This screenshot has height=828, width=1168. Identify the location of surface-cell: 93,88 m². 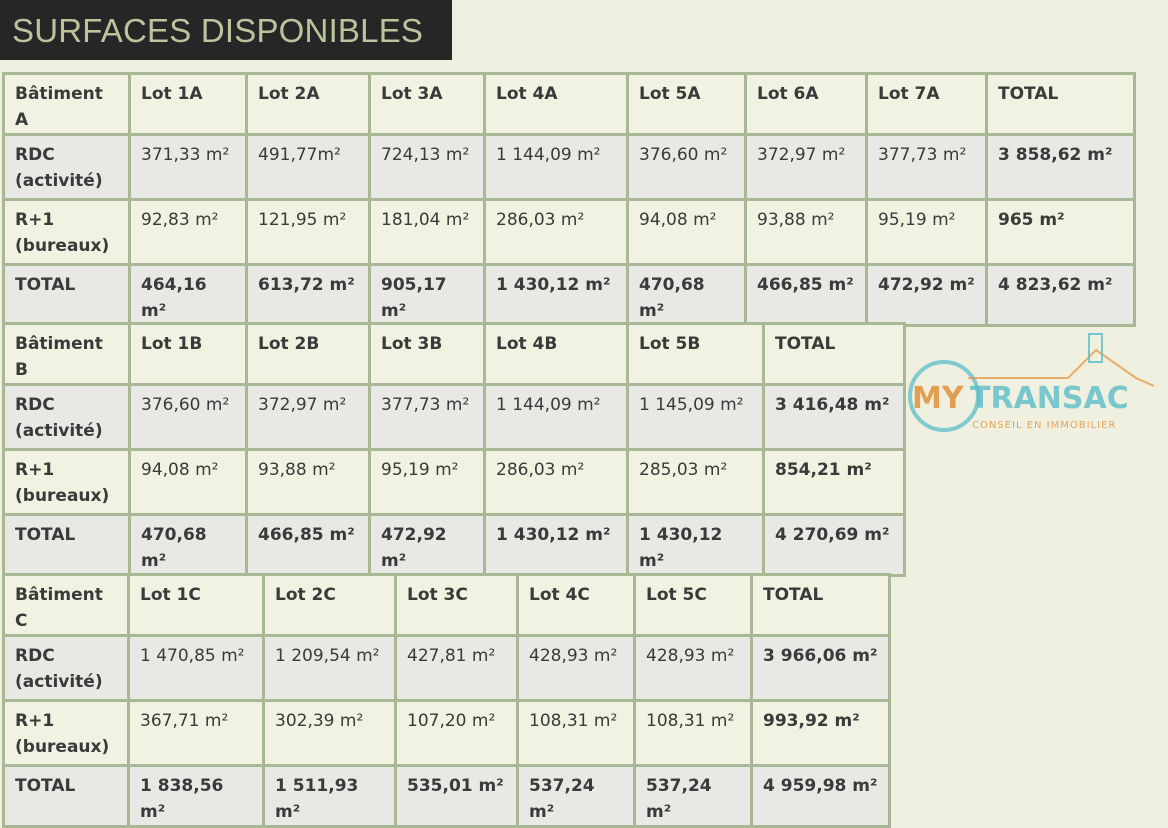
(806, 232).